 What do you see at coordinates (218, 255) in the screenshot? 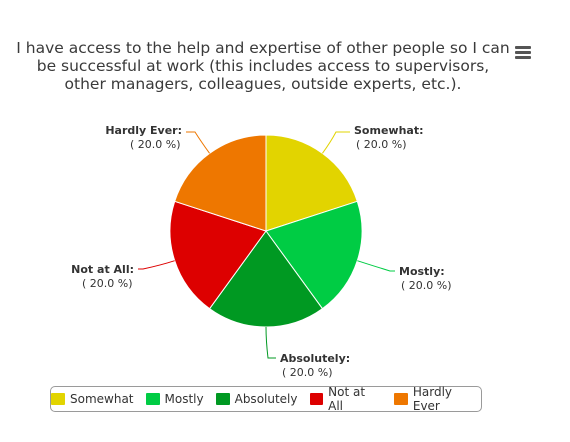
I see `pie-slice-not-at-all` at bounding box center [218, 255].